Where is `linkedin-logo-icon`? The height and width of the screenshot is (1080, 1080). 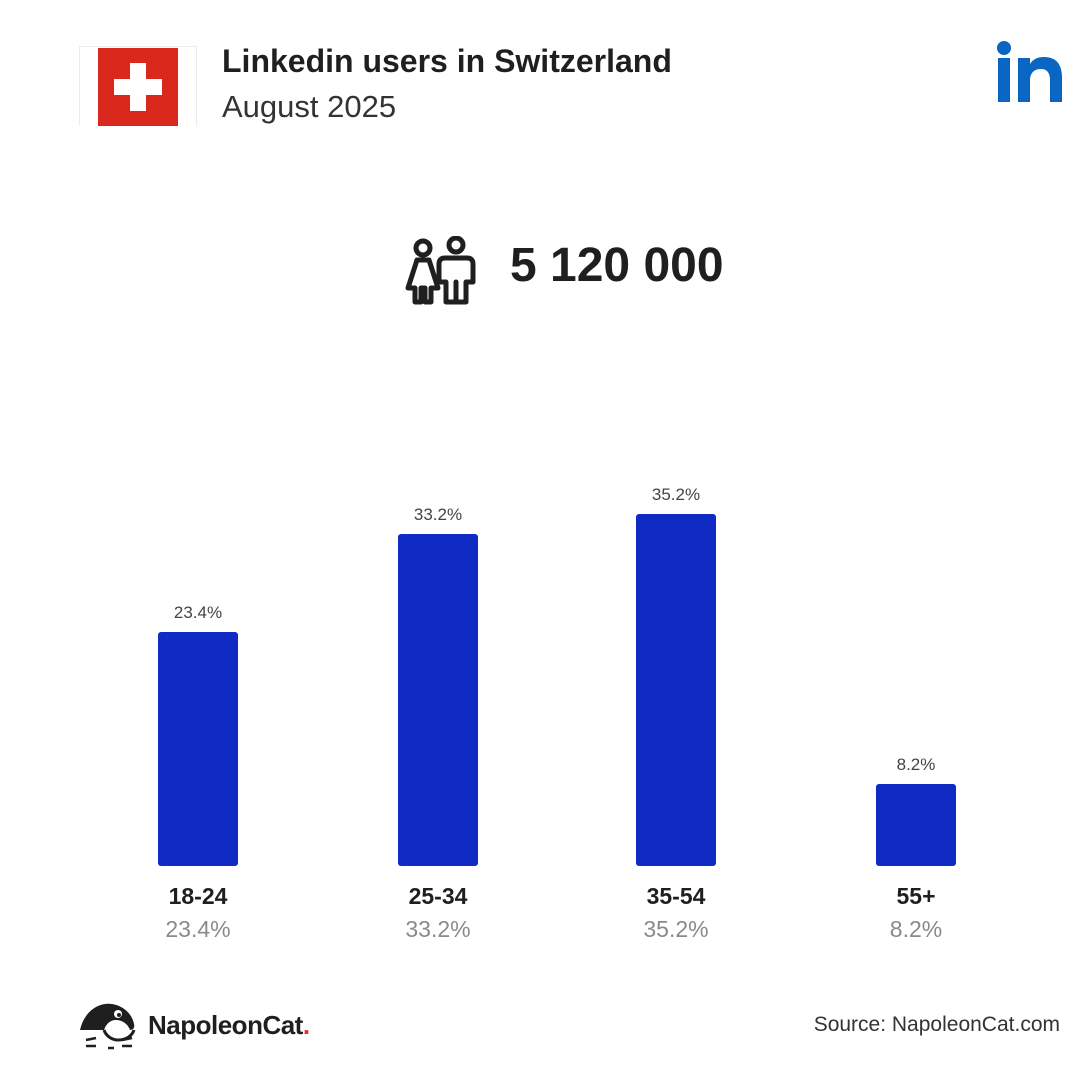 linkedin-logo-icon is located at coordinates (1031, 73).